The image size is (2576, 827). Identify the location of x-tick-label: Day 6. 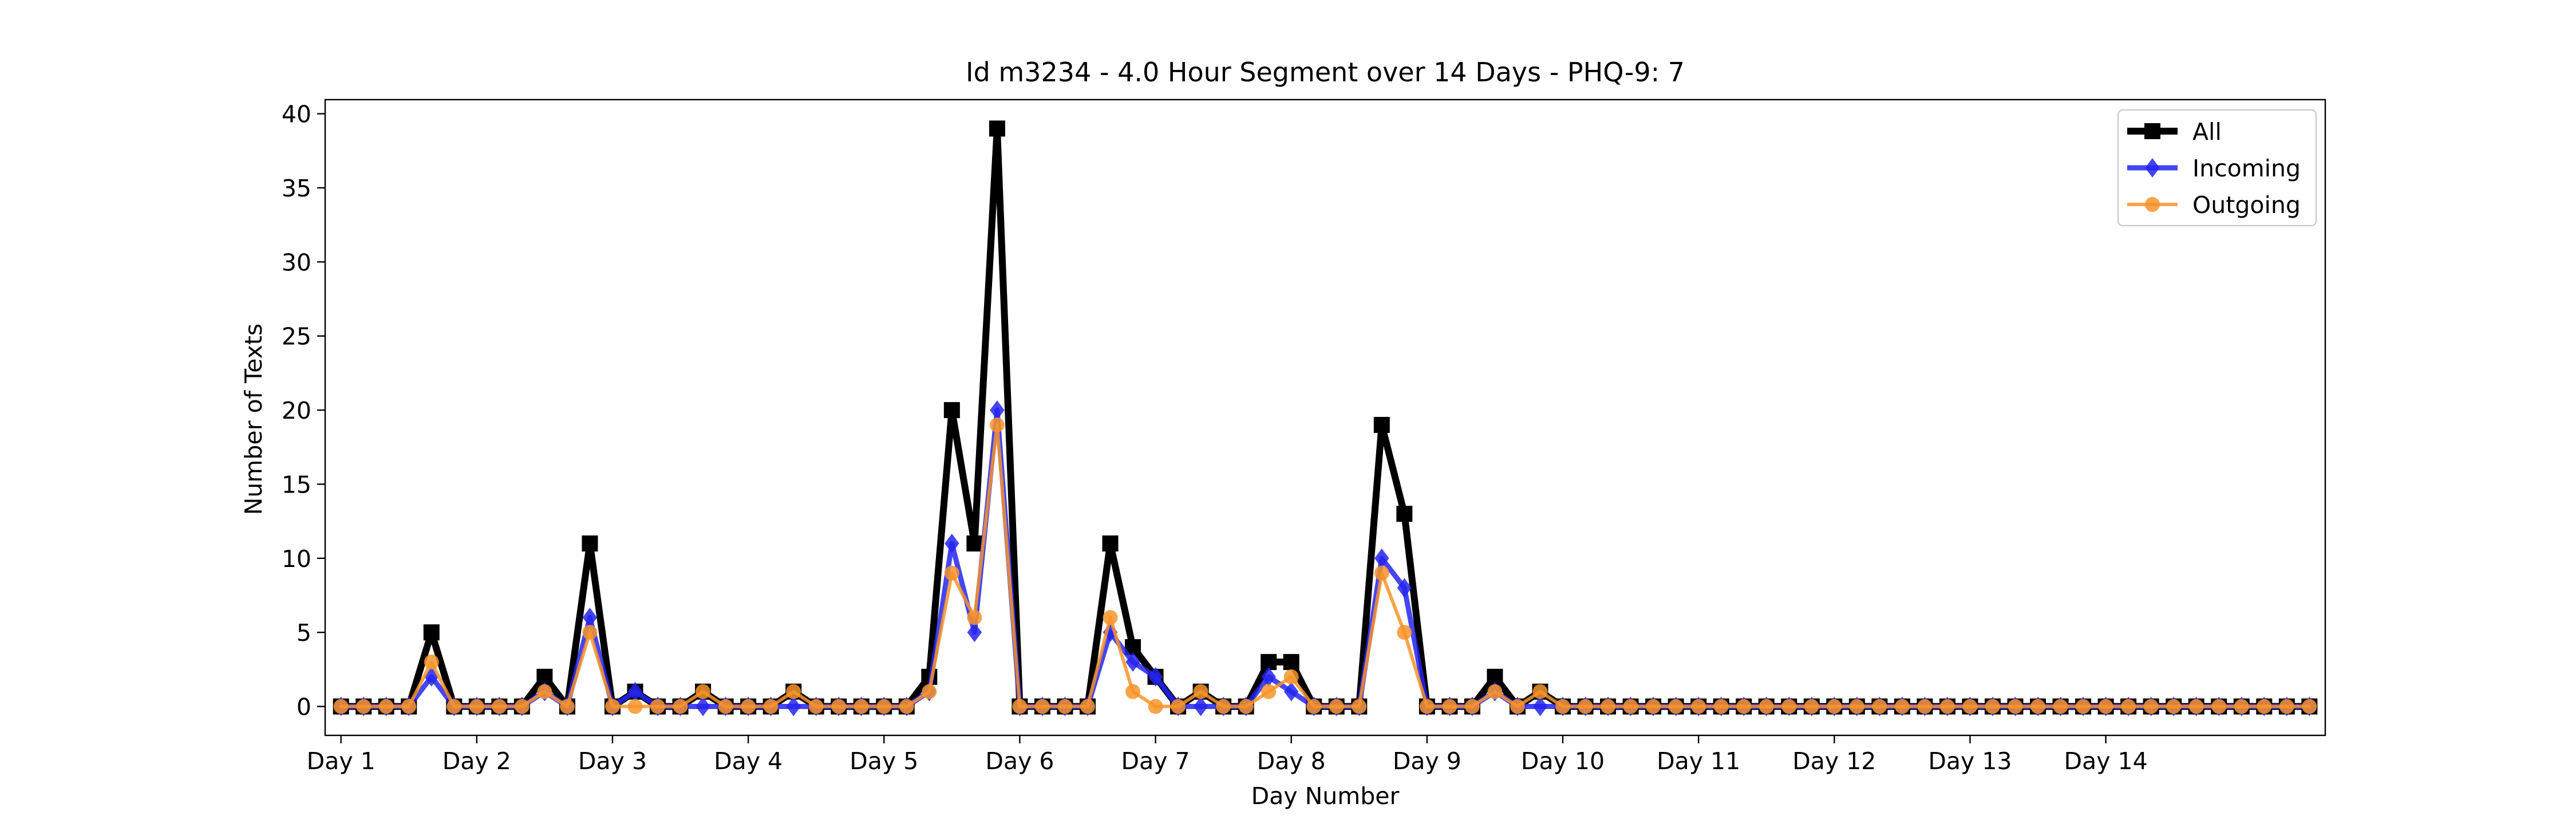
(1019, 761).